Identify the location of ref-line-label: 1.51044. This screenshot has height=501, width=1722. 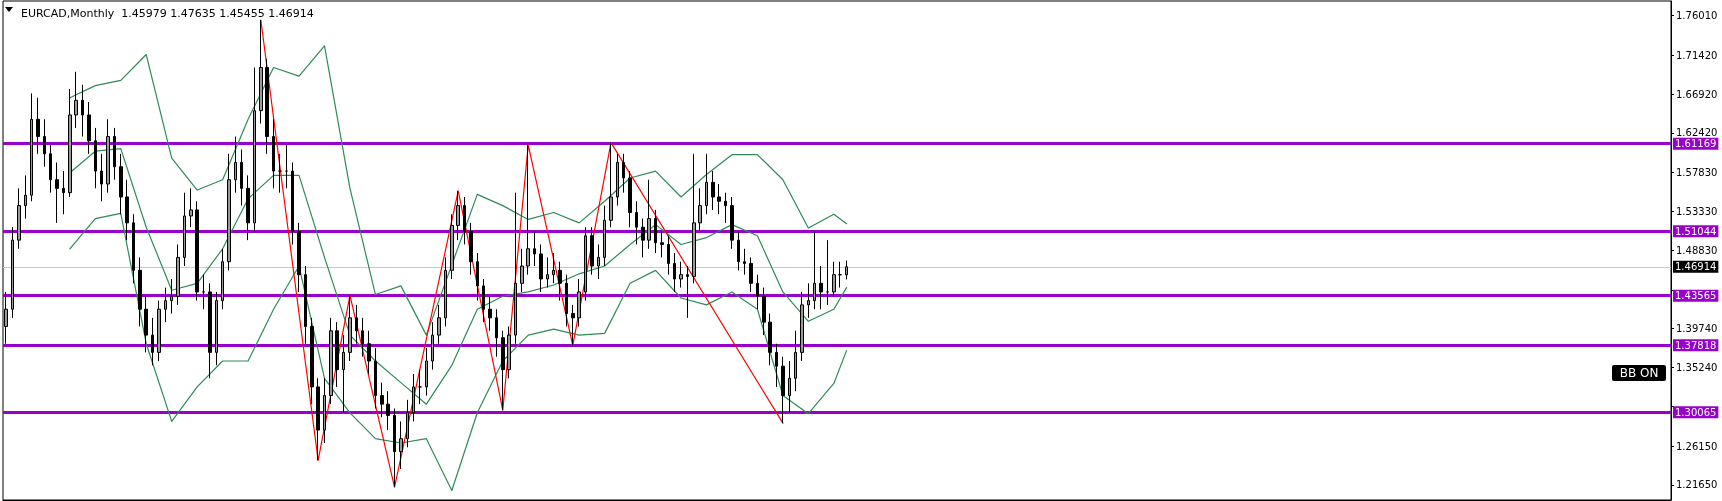
(1696, 231).